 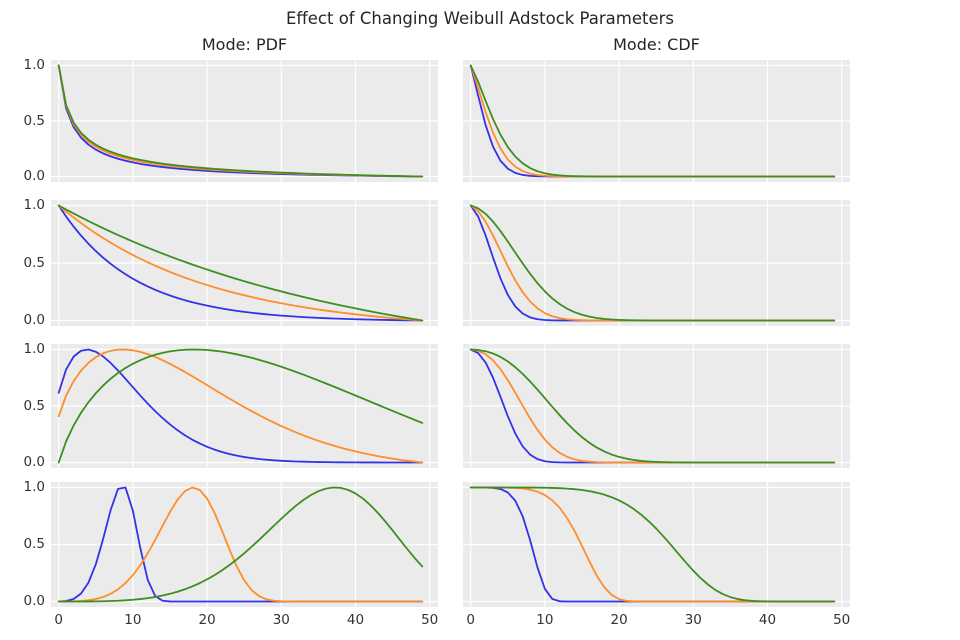 I want to click on subplot-row3-pdf, so click(x=244, y=406).